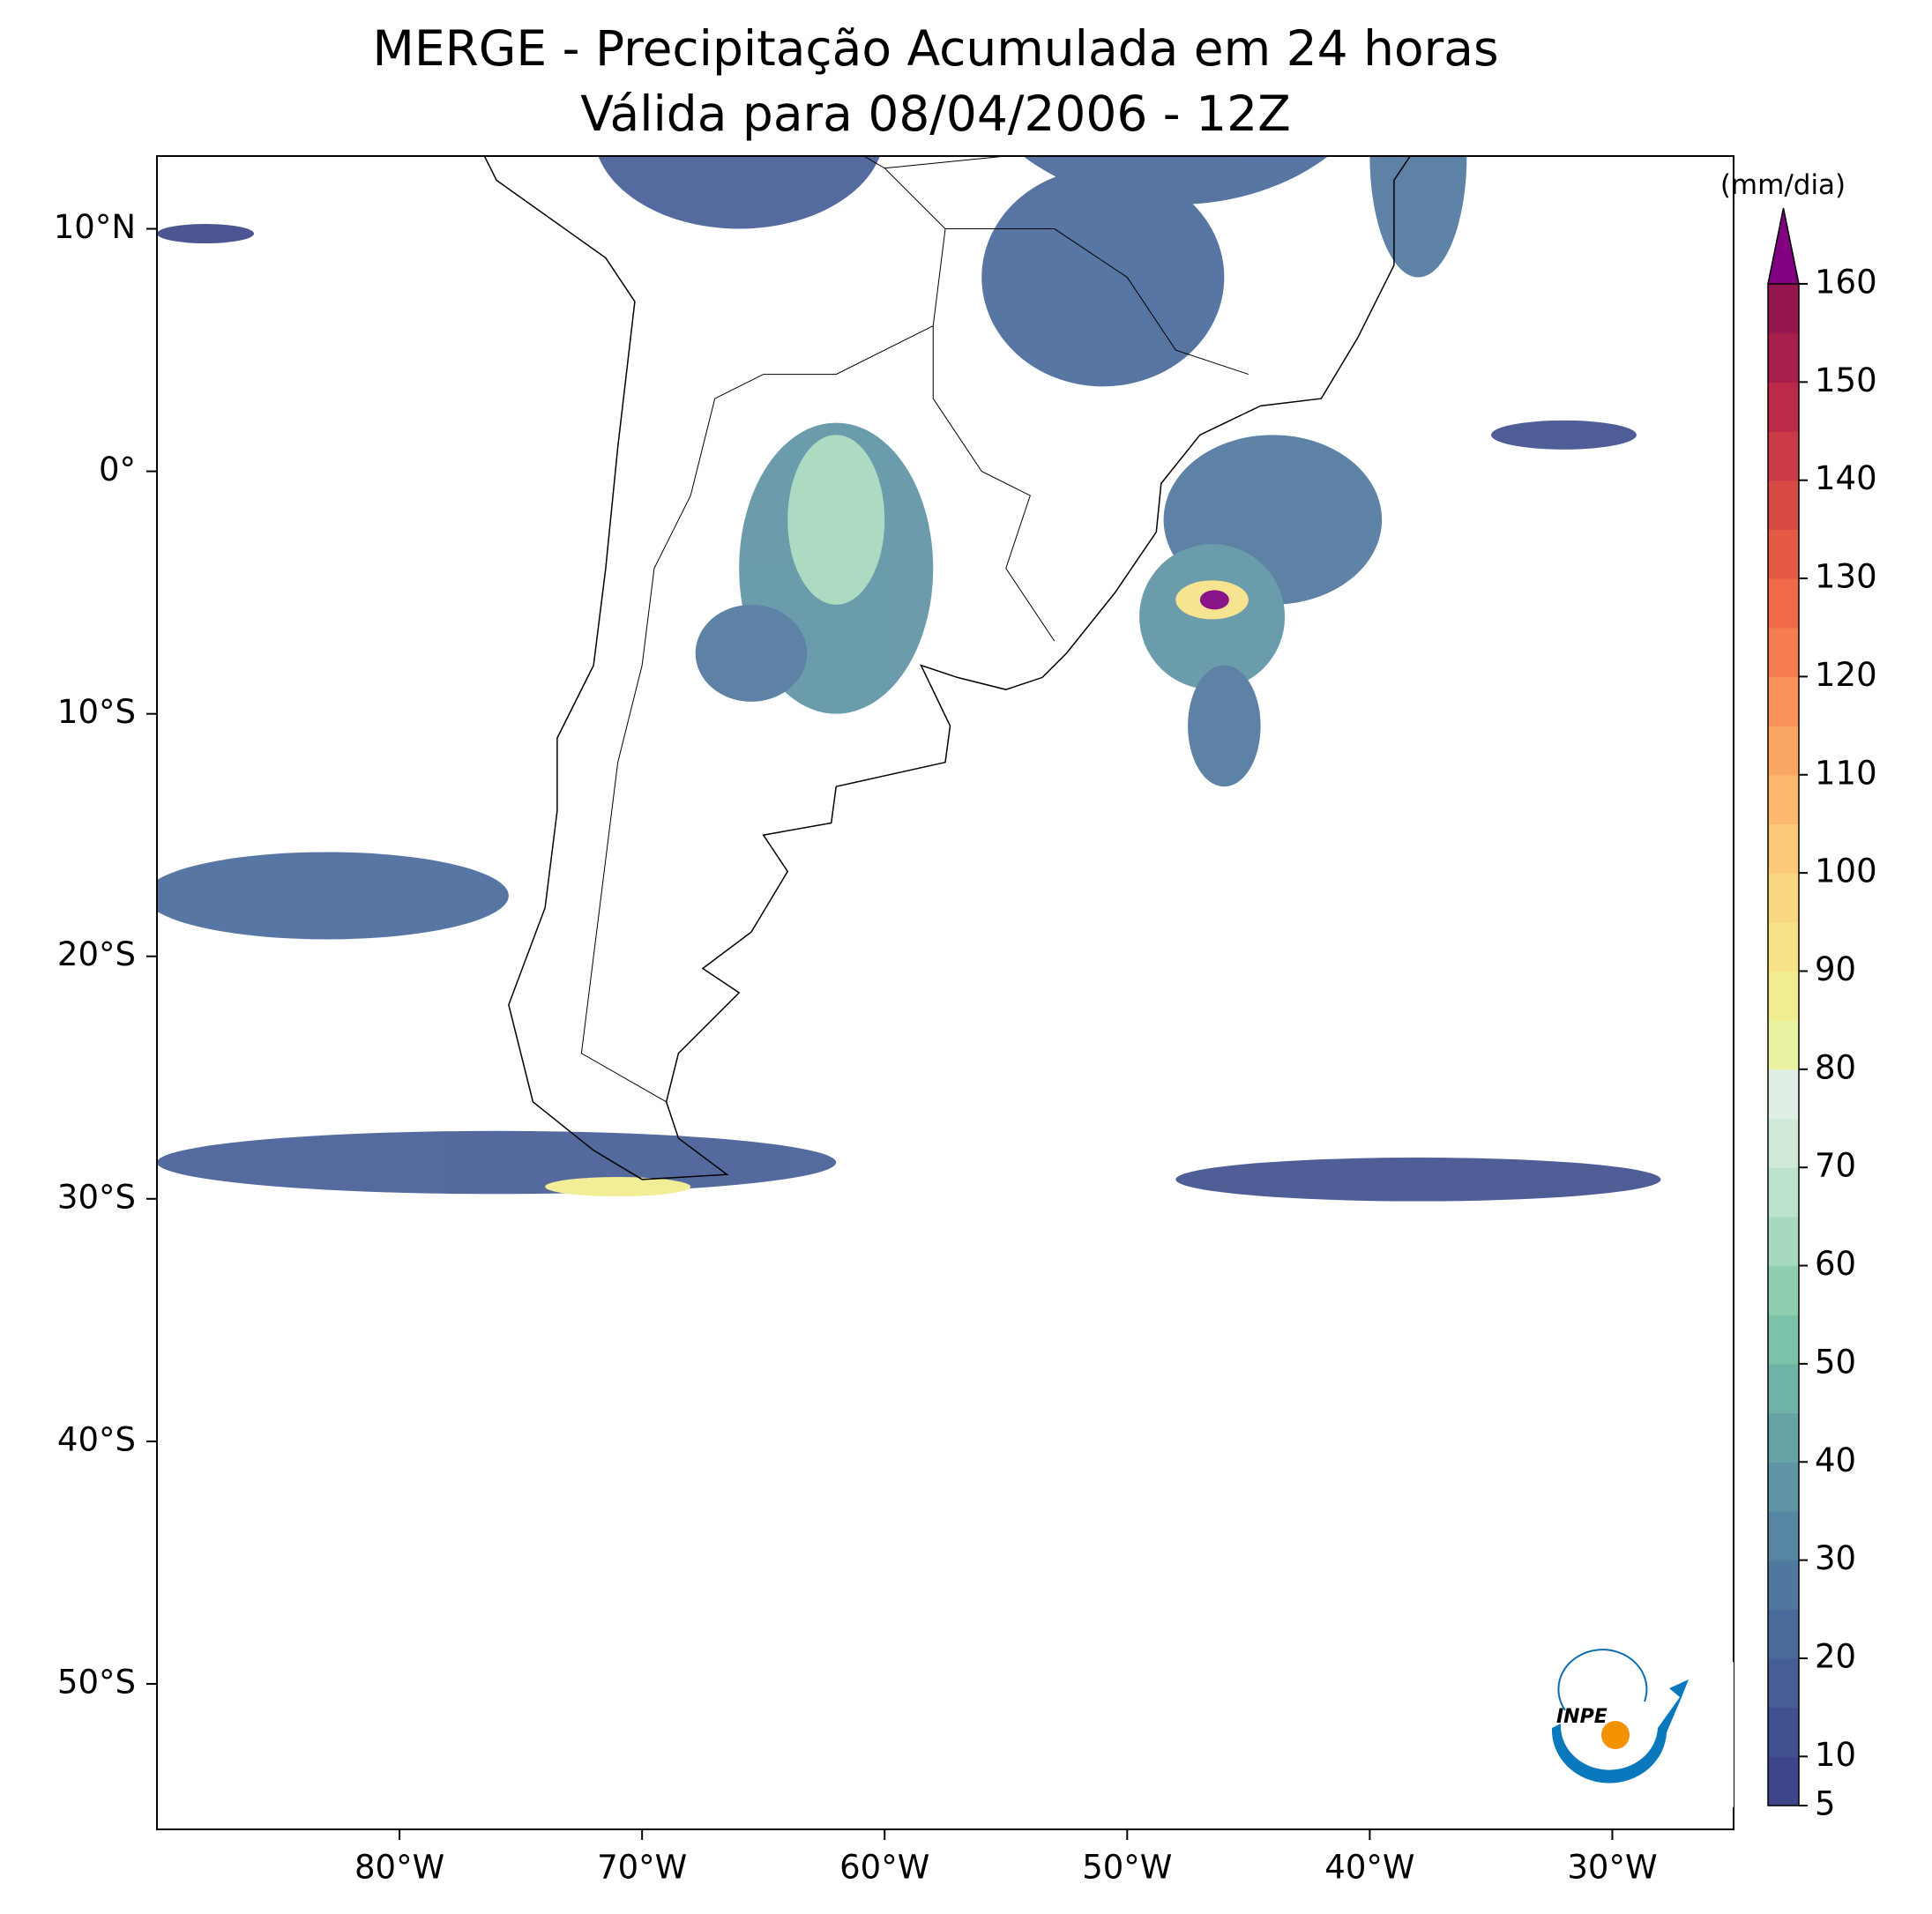  Describe the element at coordinates (1783, 246) in the screenshot. I see `colorbar-extend` at that location.